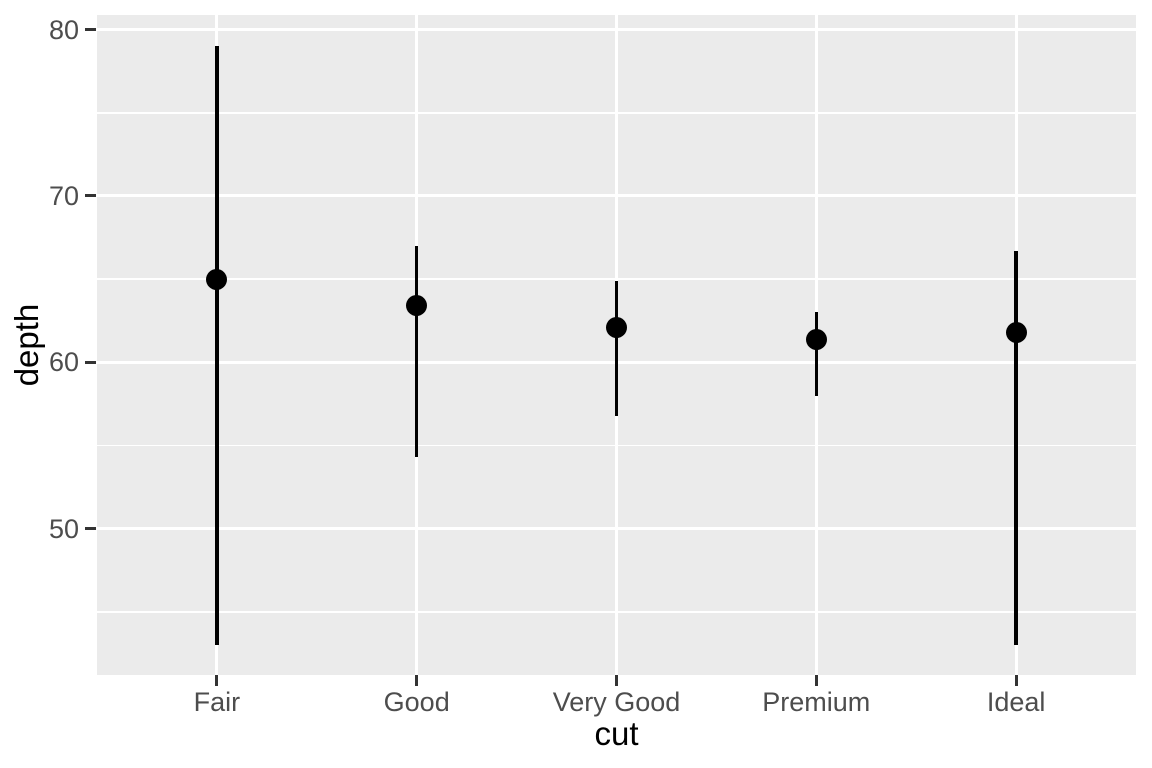  Describe the element at coordinates (217, 702) in the screenshot. I see `x-tick-label-fair: Fair` at that location.